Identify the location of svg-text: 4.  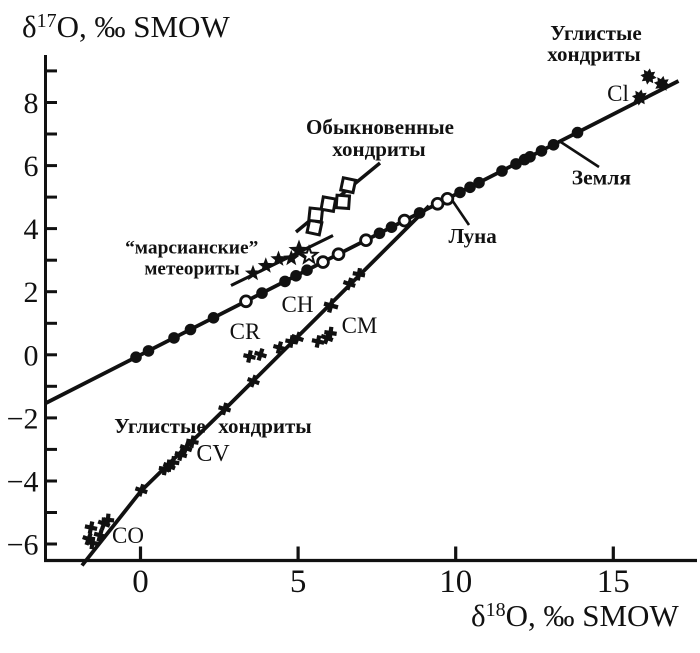
(31, 229).